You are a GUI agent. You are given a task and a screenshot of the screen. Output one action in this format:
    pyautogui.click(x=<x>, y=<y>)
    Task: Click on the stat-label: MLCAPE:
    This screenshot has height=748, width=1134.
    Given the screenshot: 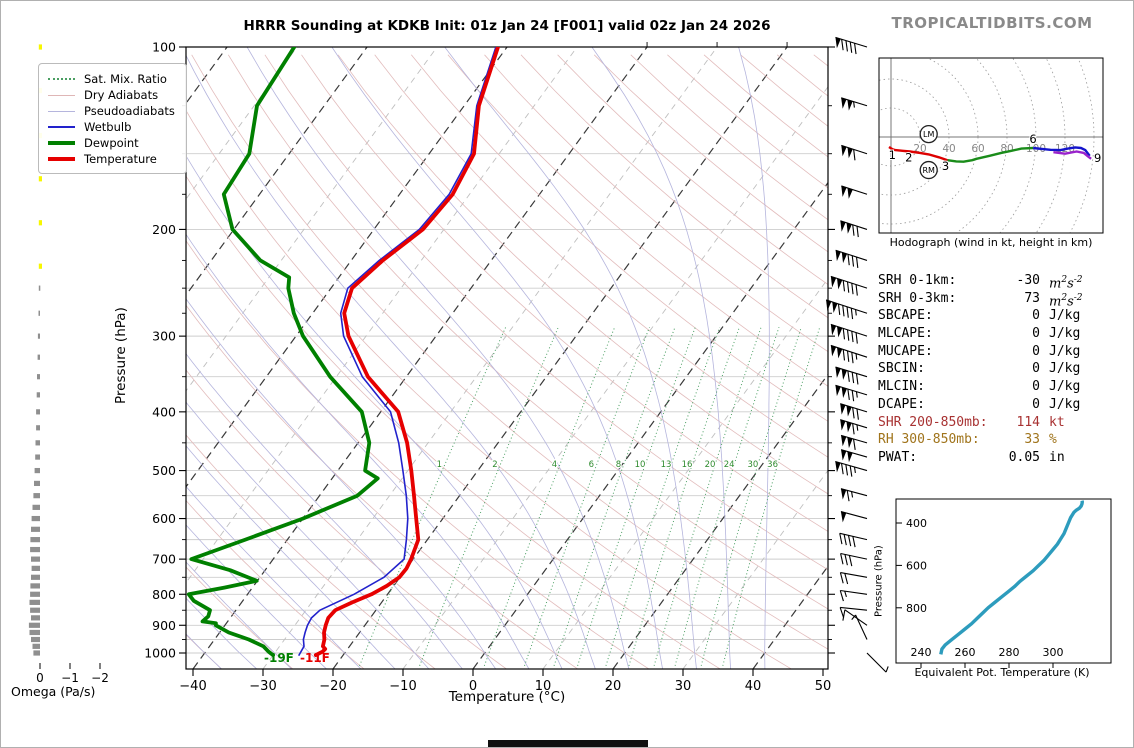 What is the action you would take?
    pyautogui.click(x=905, y=334)
    